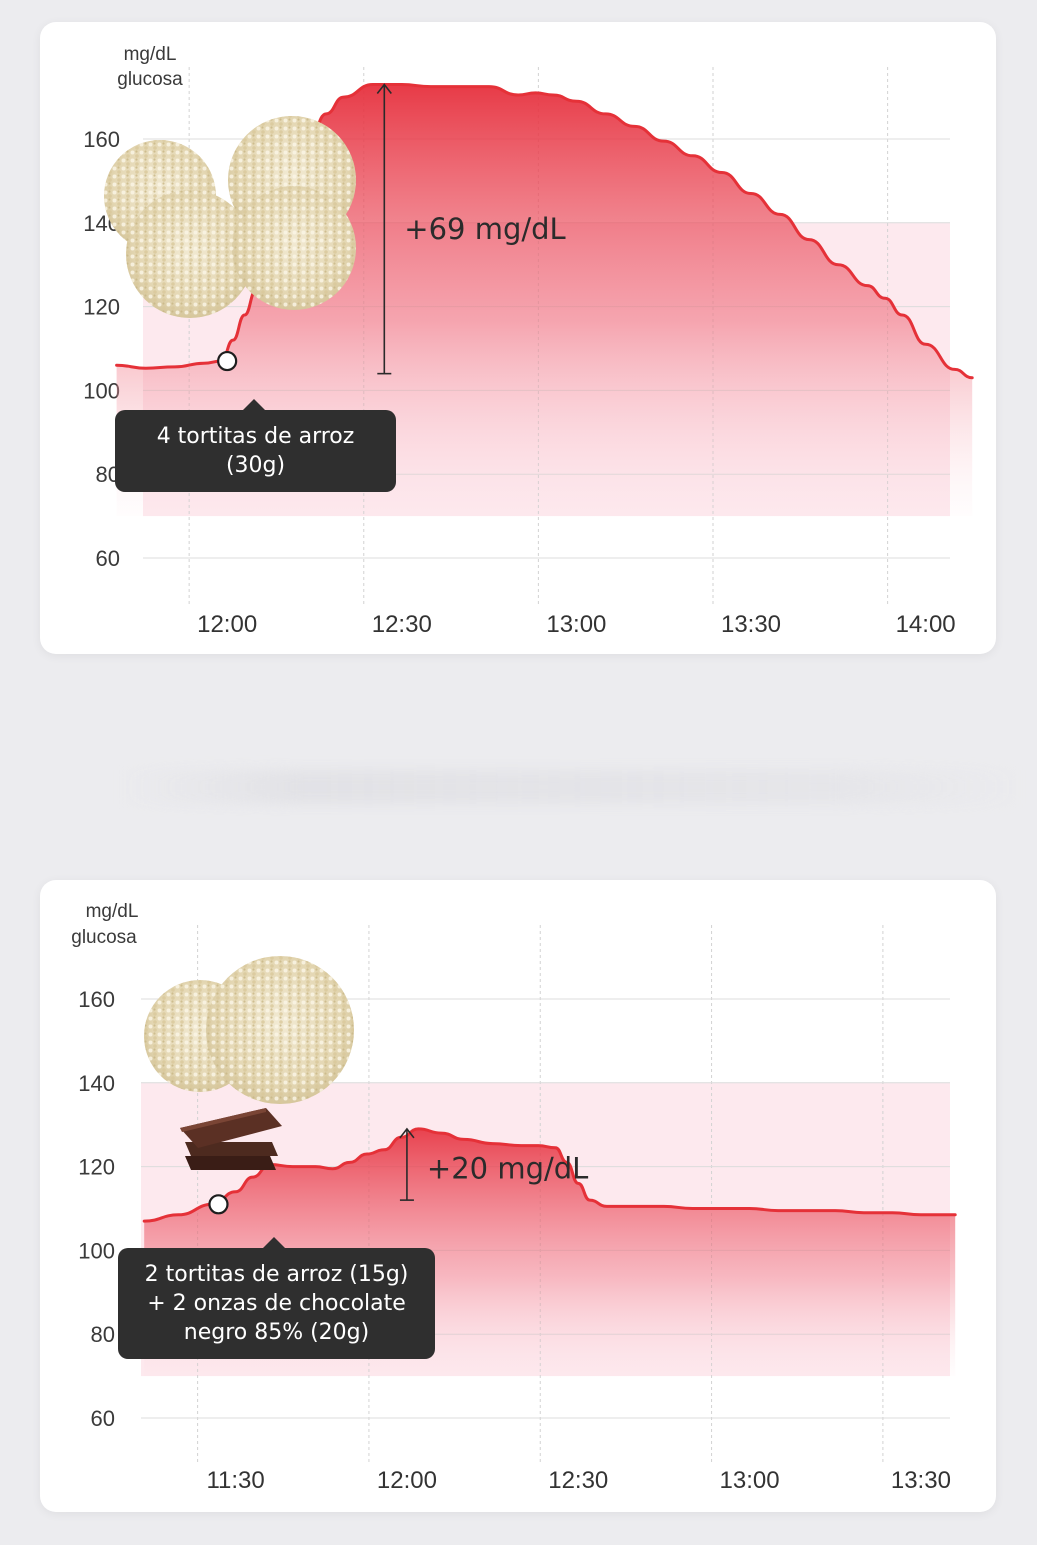 This screenshot has height=1545, width=1037. What do you see at coordinates (235, 1480) in the screenshot?
I see `x-tick-label-0: 11:30` at bounding box center [235, 1480].